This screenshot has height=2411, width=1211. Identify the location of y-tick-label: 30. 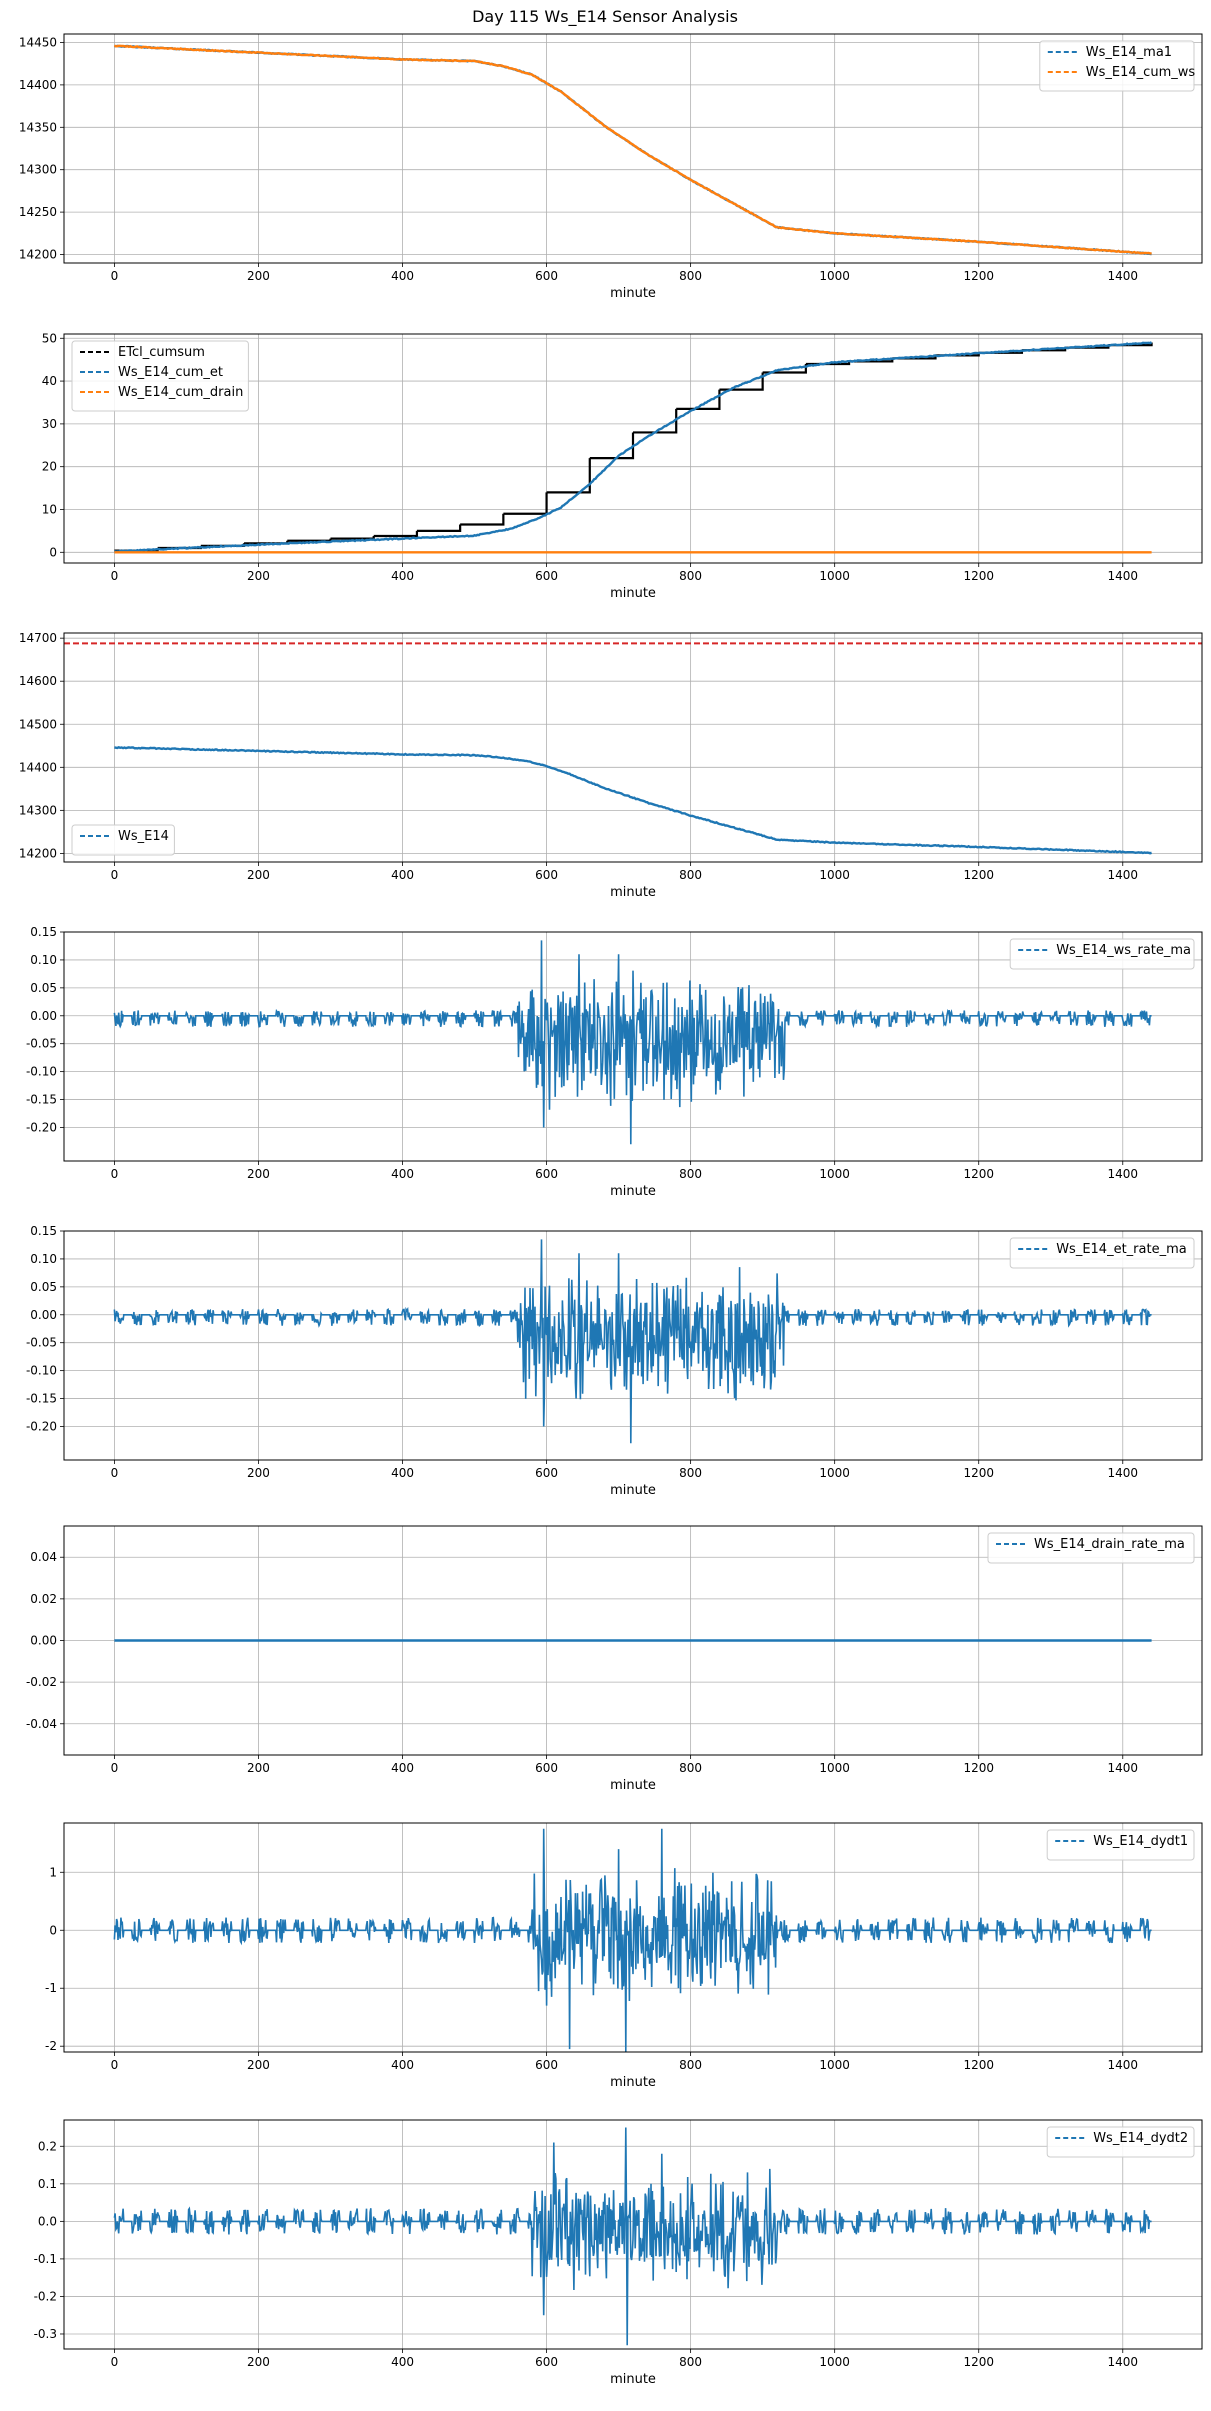
(49, 424).